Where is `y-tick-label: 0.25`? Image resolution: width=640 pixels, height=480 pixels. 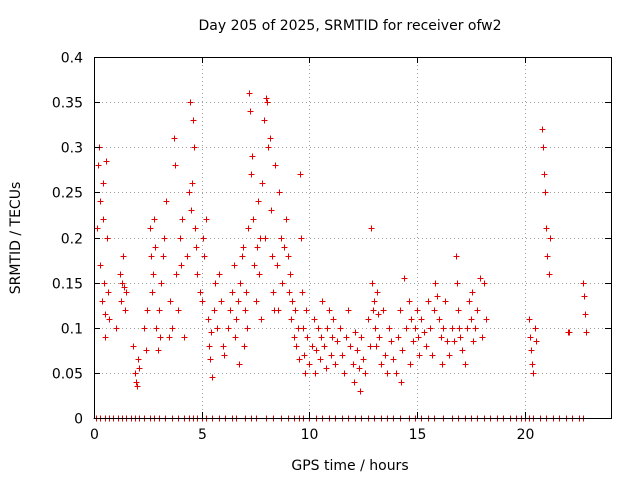 y-tick-label: 0.25 is located at coordinates (67, 194).